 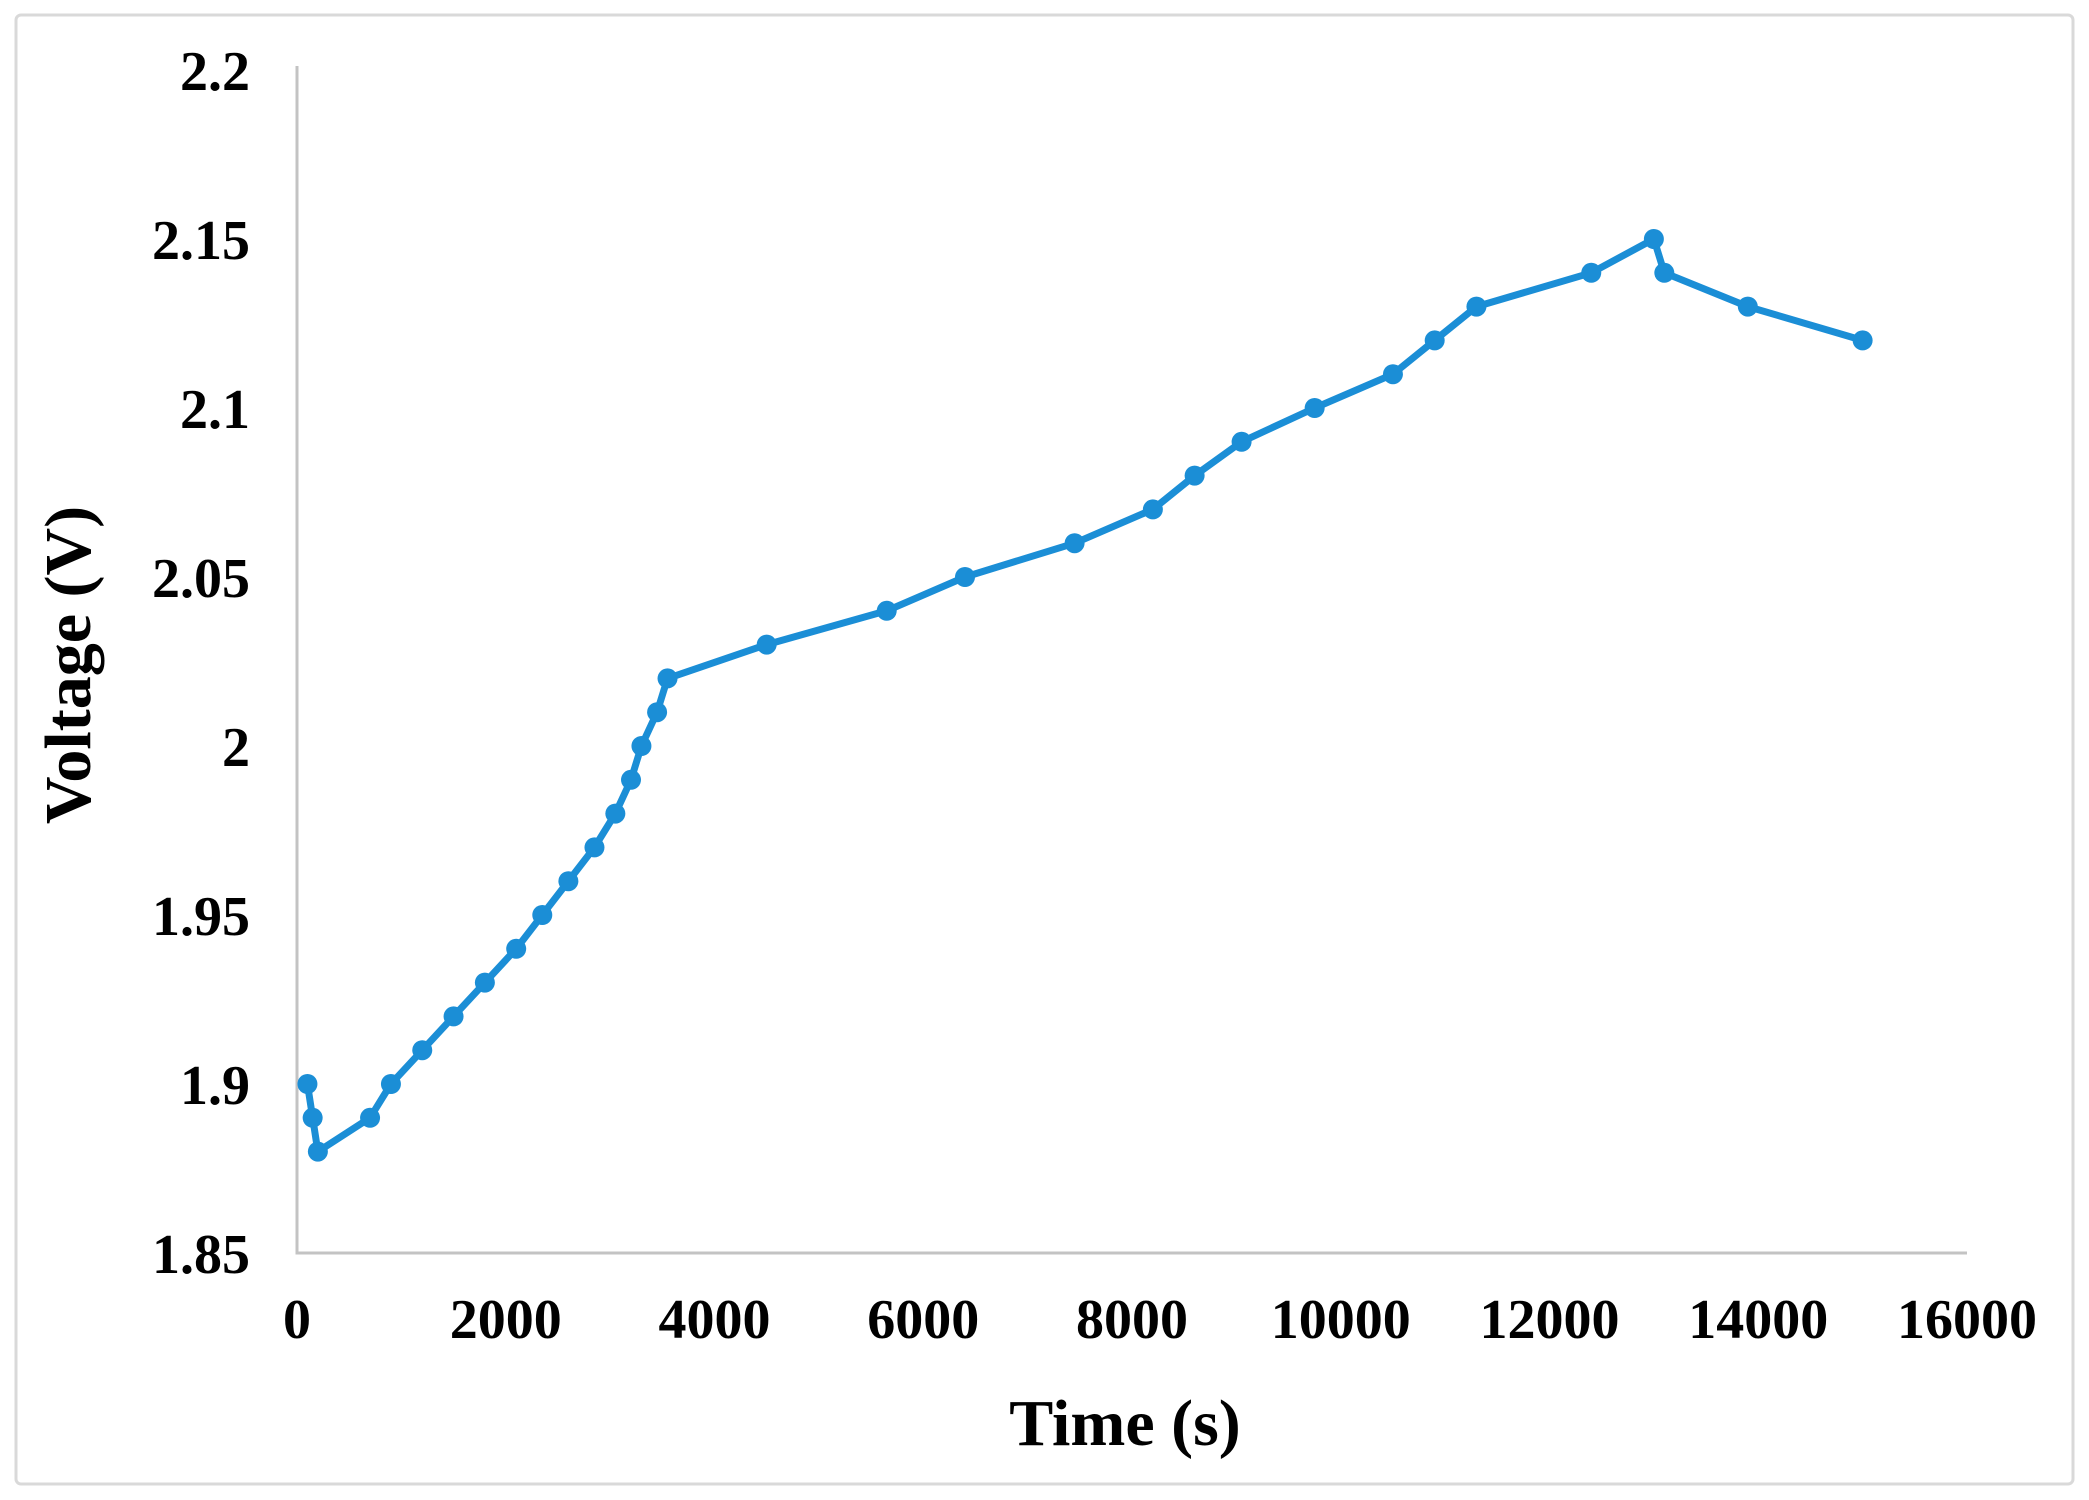 What do you see at coordinates (215, 1086) in the screenshot?
I see `y-tick-label: 1.9` at bounding box center [215, 1086].